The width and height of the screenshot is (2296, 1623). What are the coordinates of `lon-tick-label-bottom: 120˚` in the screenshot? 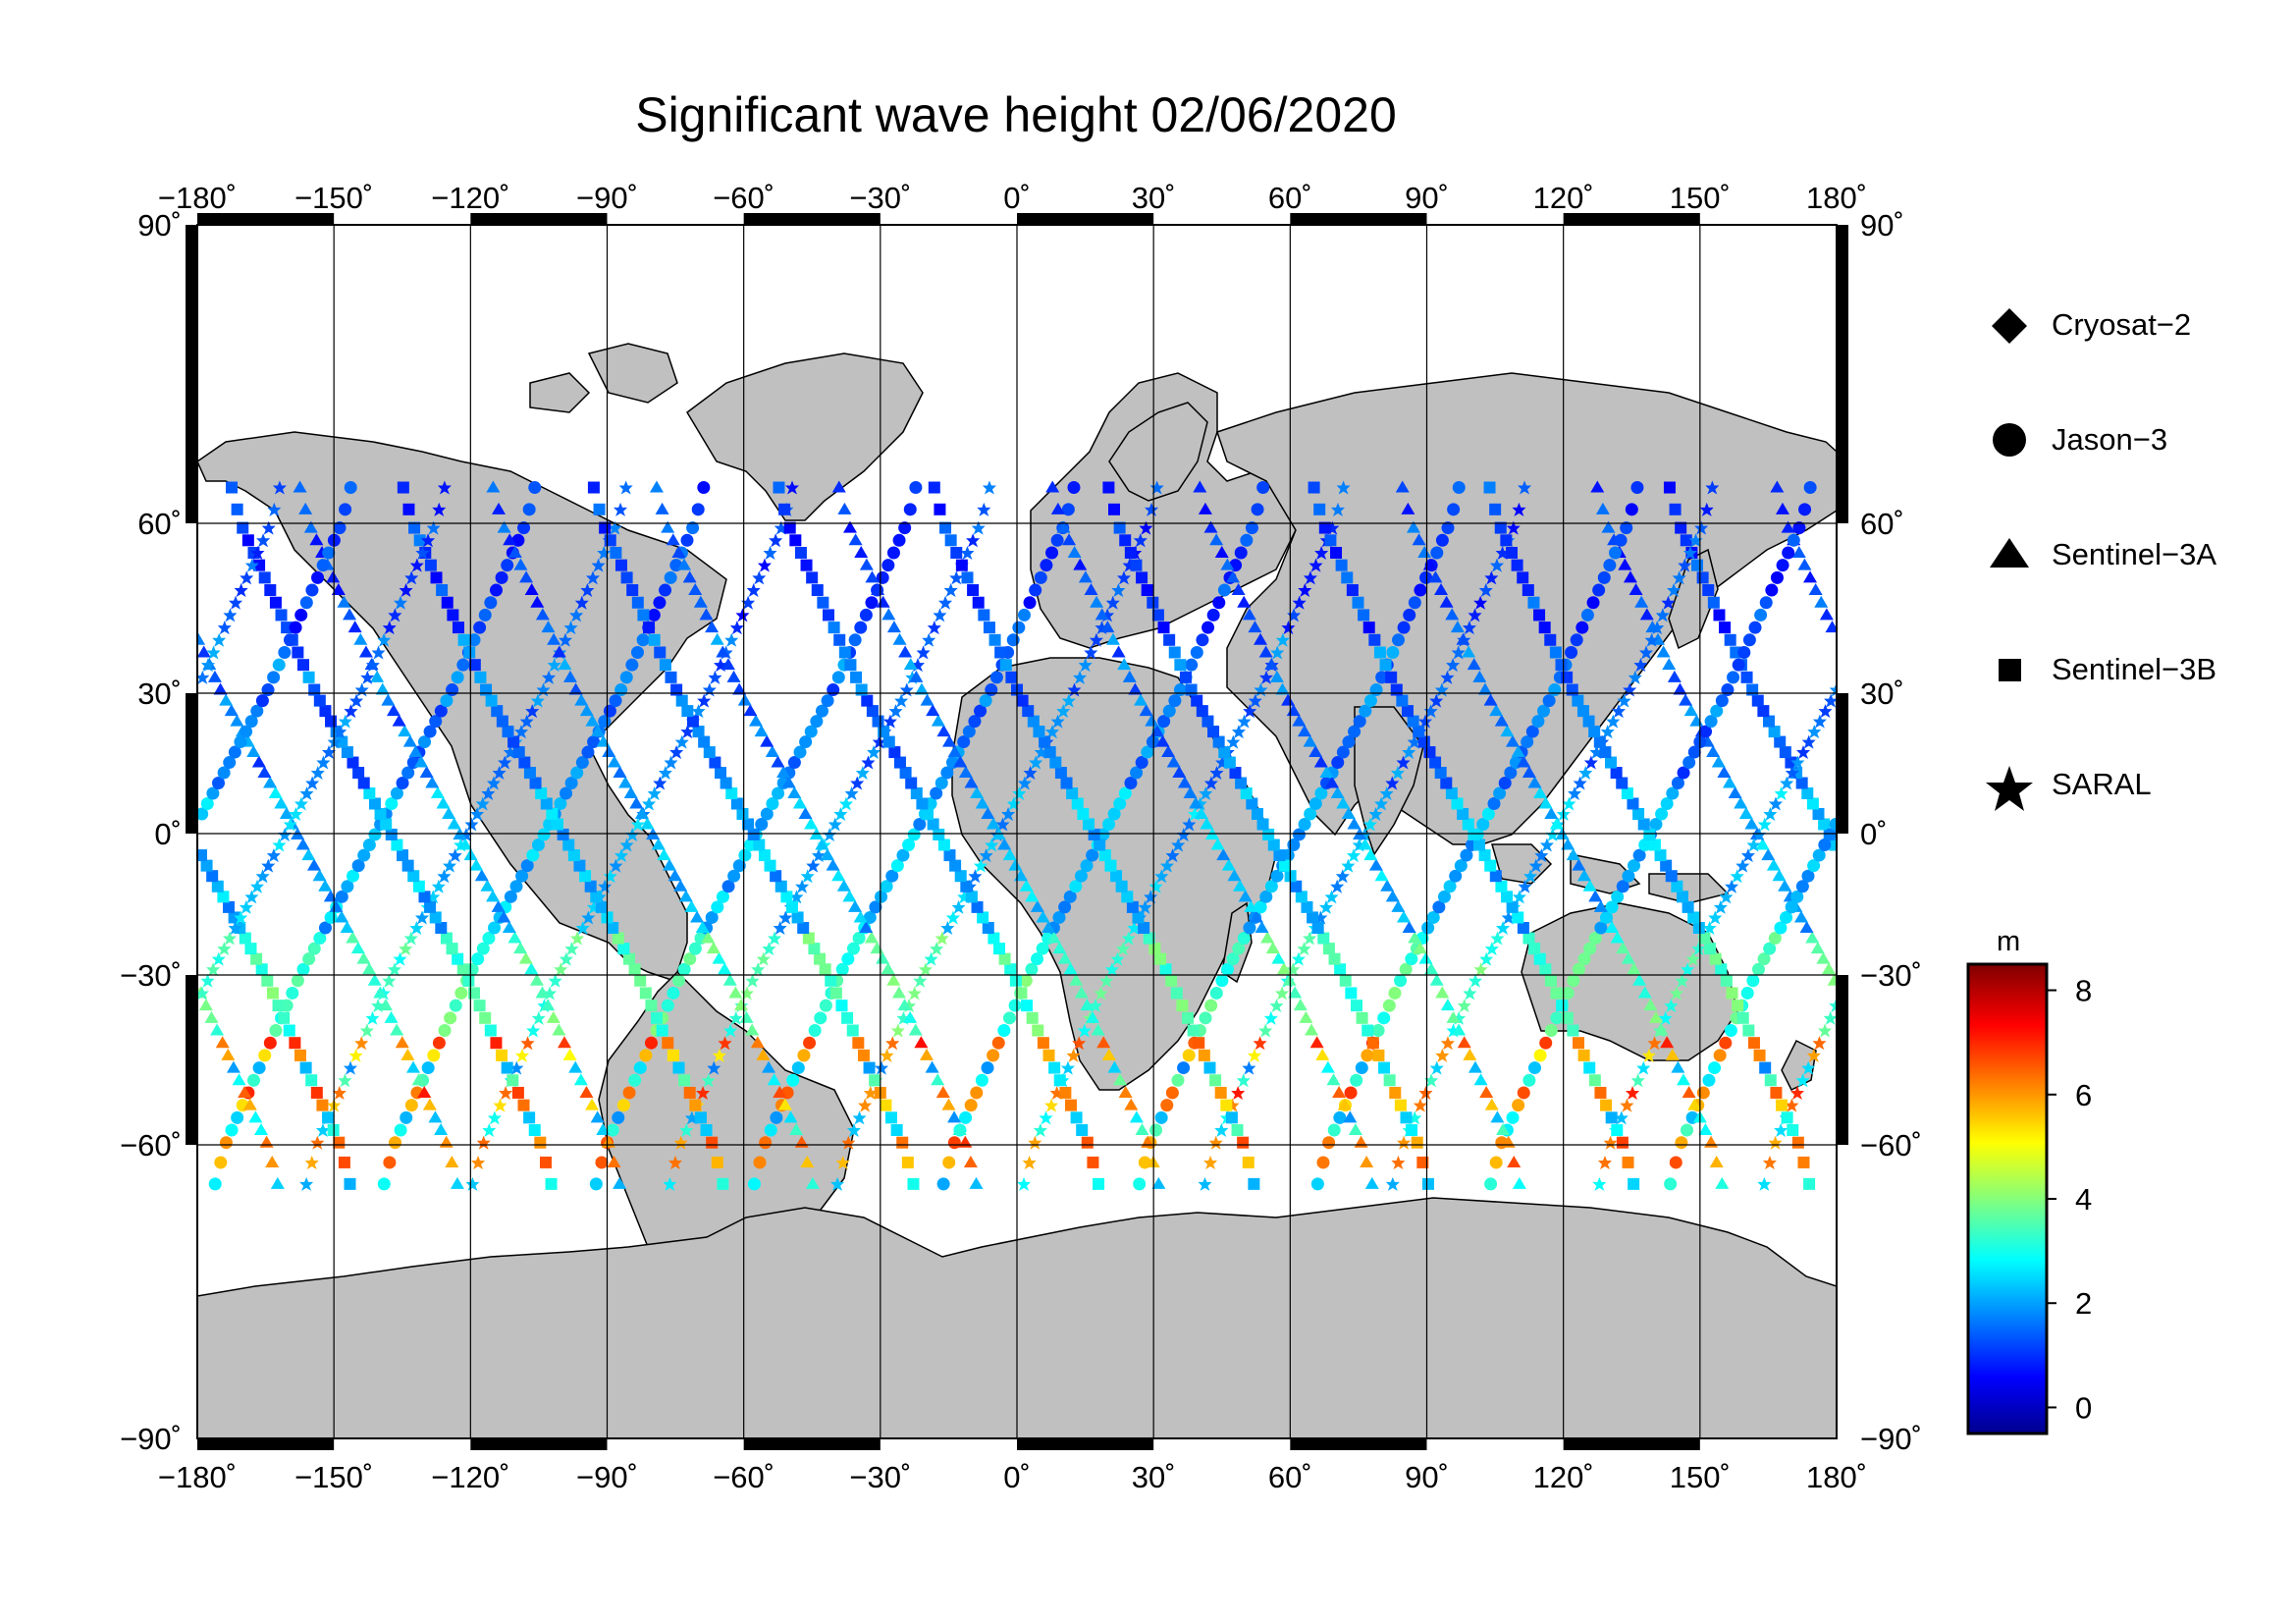 It's located at (1564, 1477).